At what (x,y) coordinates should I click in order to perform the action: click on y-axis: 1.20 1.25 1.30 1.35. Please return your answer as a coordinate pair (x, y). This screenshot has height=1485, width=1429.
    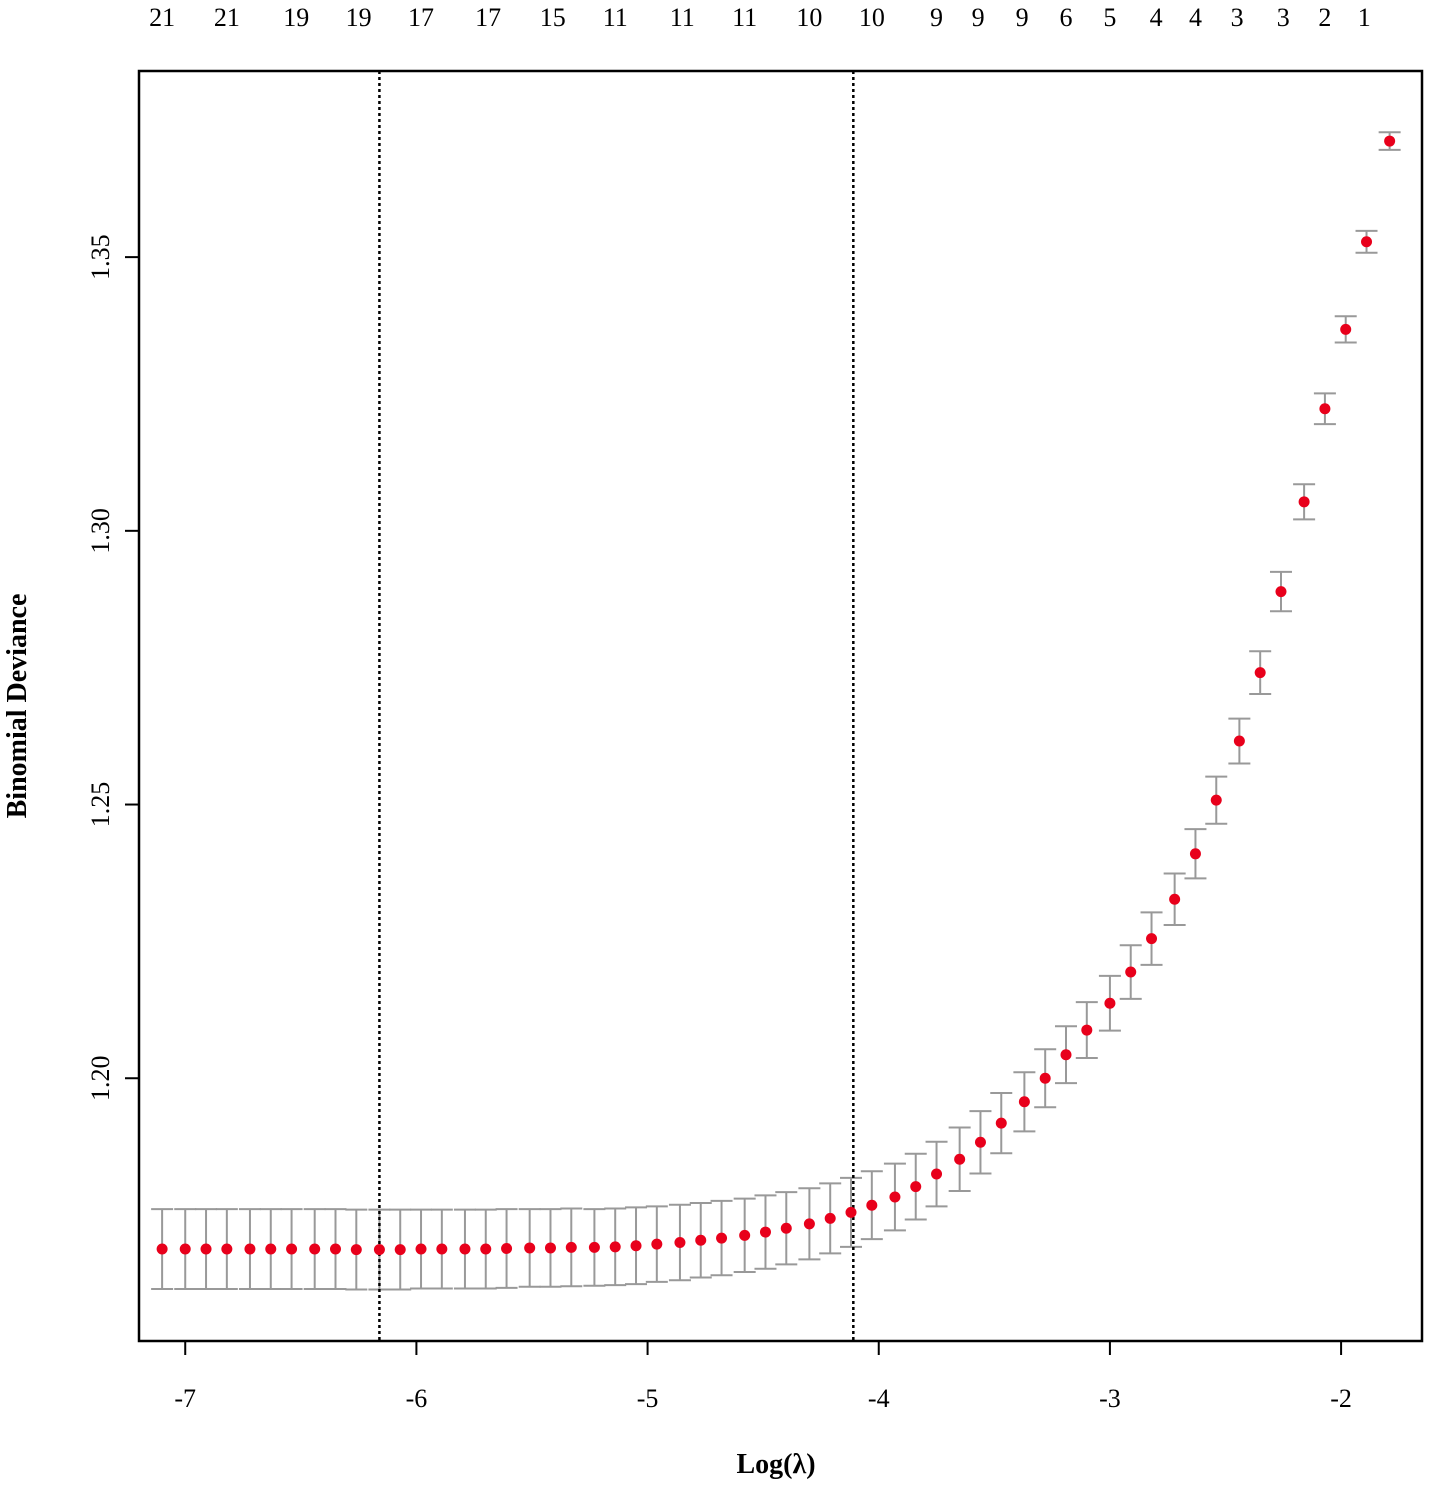
    Looking at the image, I should click on (113, 667).